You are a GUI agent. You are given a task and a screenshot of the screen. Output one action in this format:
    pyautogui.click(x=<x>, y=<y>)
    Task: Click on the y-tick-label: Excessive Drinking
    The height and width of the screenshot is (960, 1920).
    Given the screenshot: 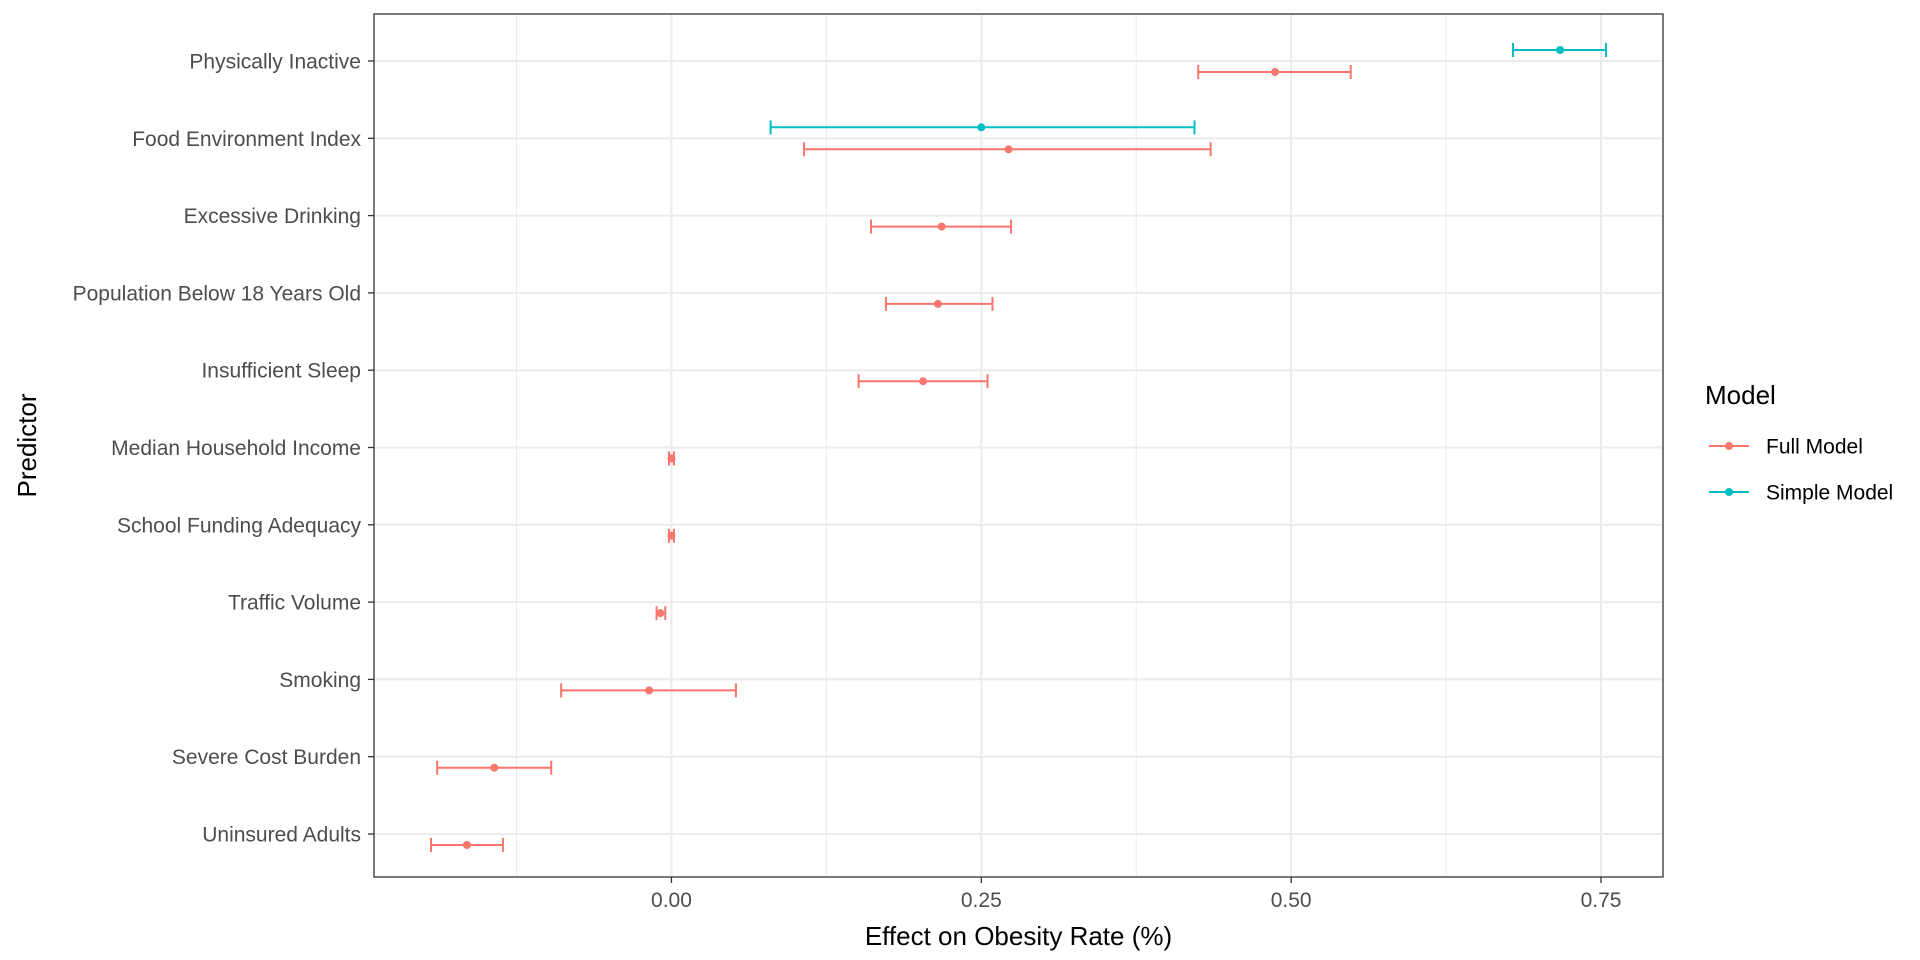 What is the action you would take?
    pyautogui.click(x=272, y=216)
    